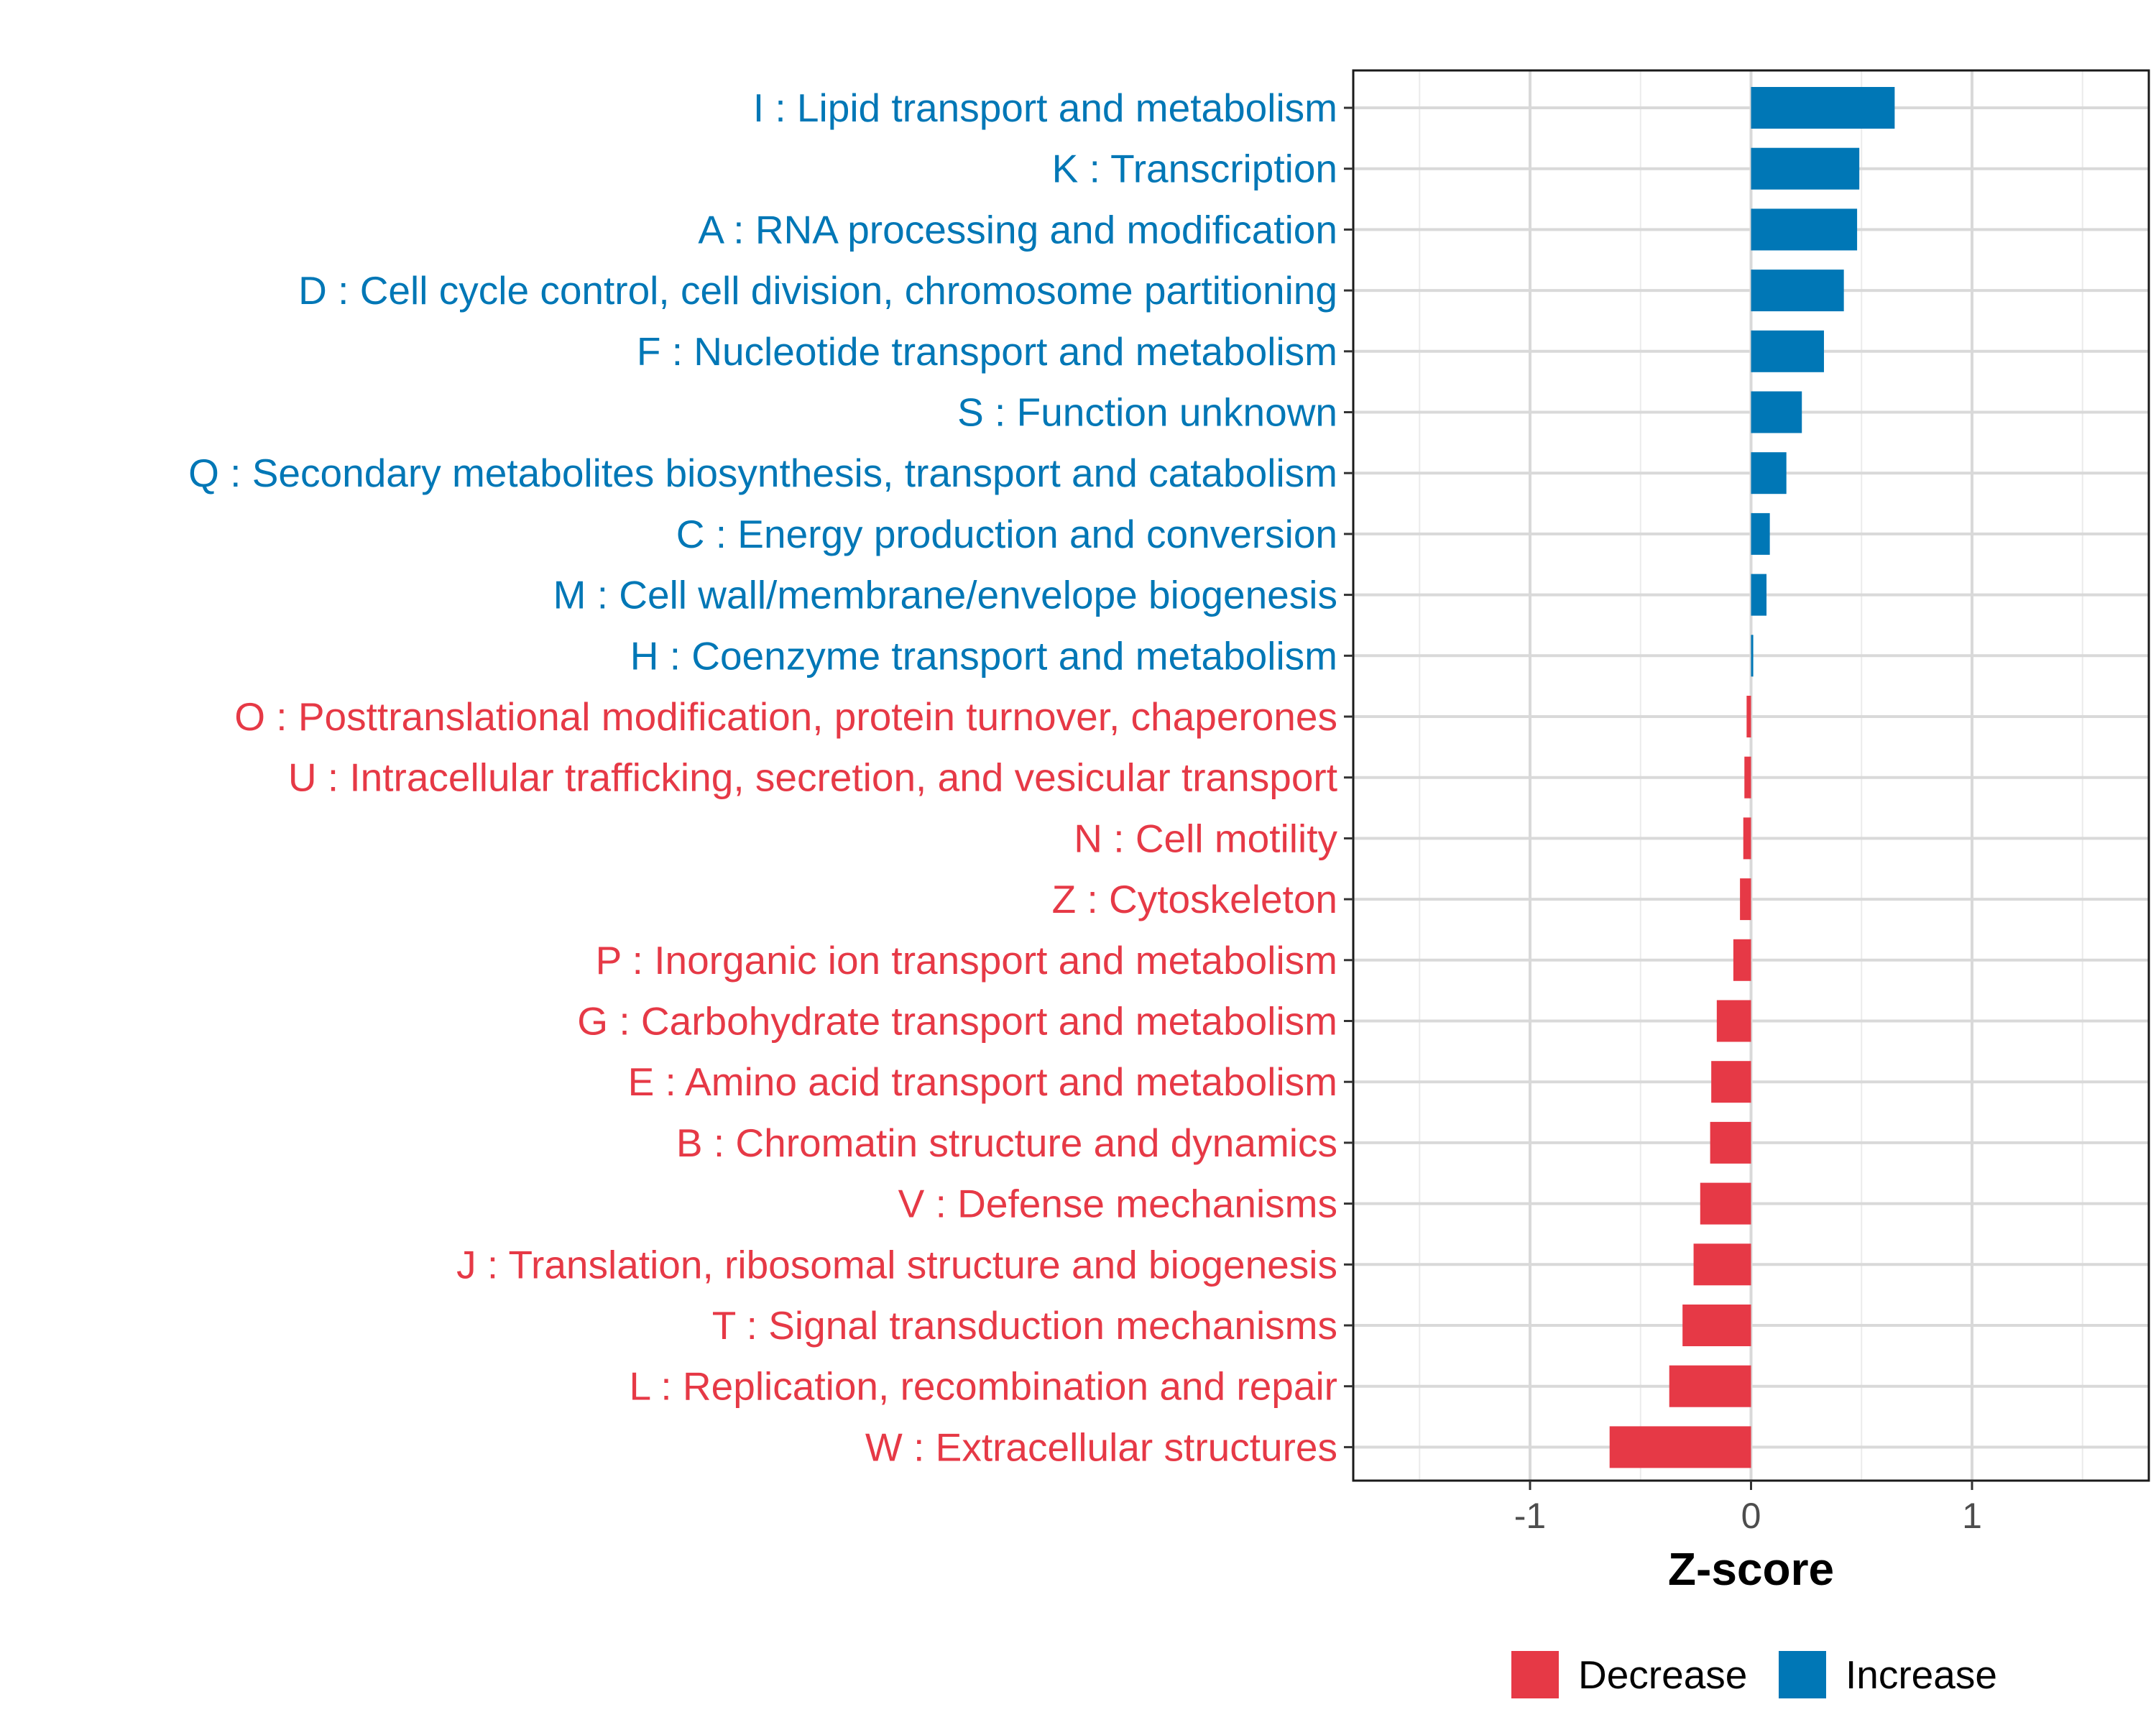 Image resolution: width=2156 pixels, height=1725 pixels. I want to click on x-tick-label: -1, so click(1530, 1516).